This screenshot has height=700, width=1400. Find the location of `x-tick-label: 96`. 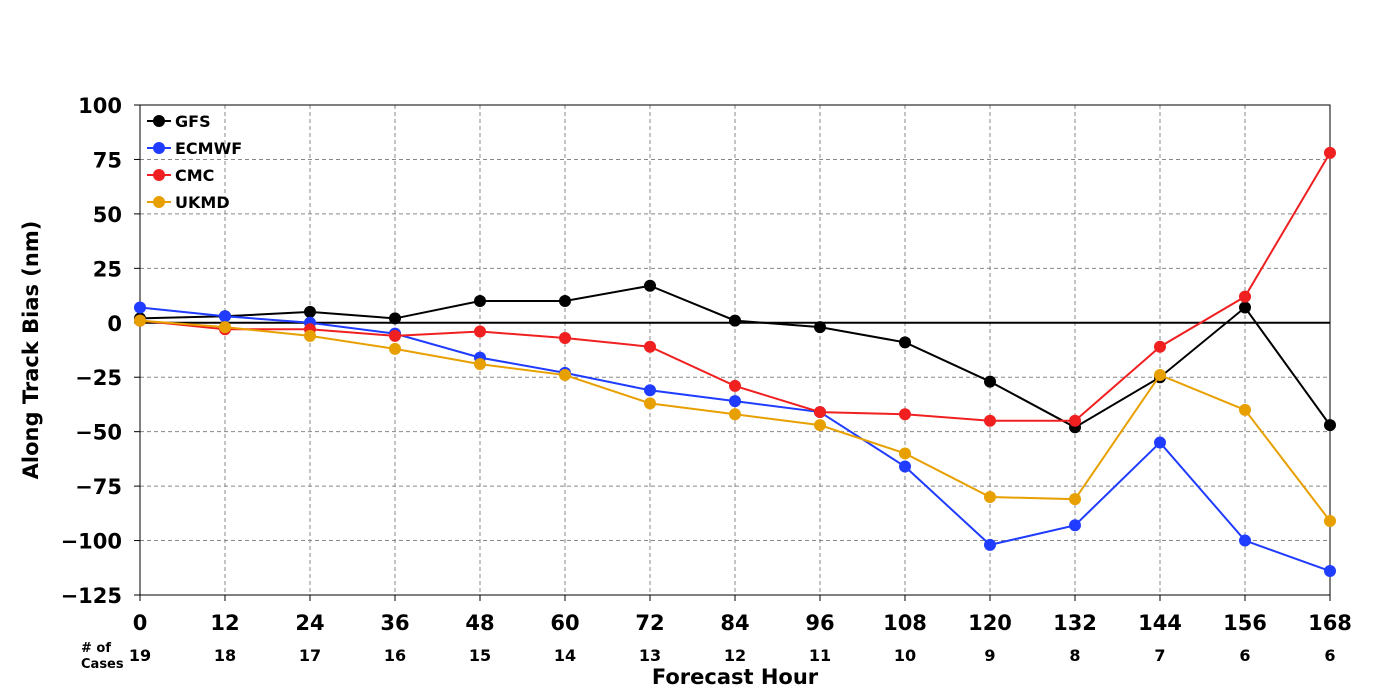

x-tick-label: 96 is located at coordinates (819, 623).